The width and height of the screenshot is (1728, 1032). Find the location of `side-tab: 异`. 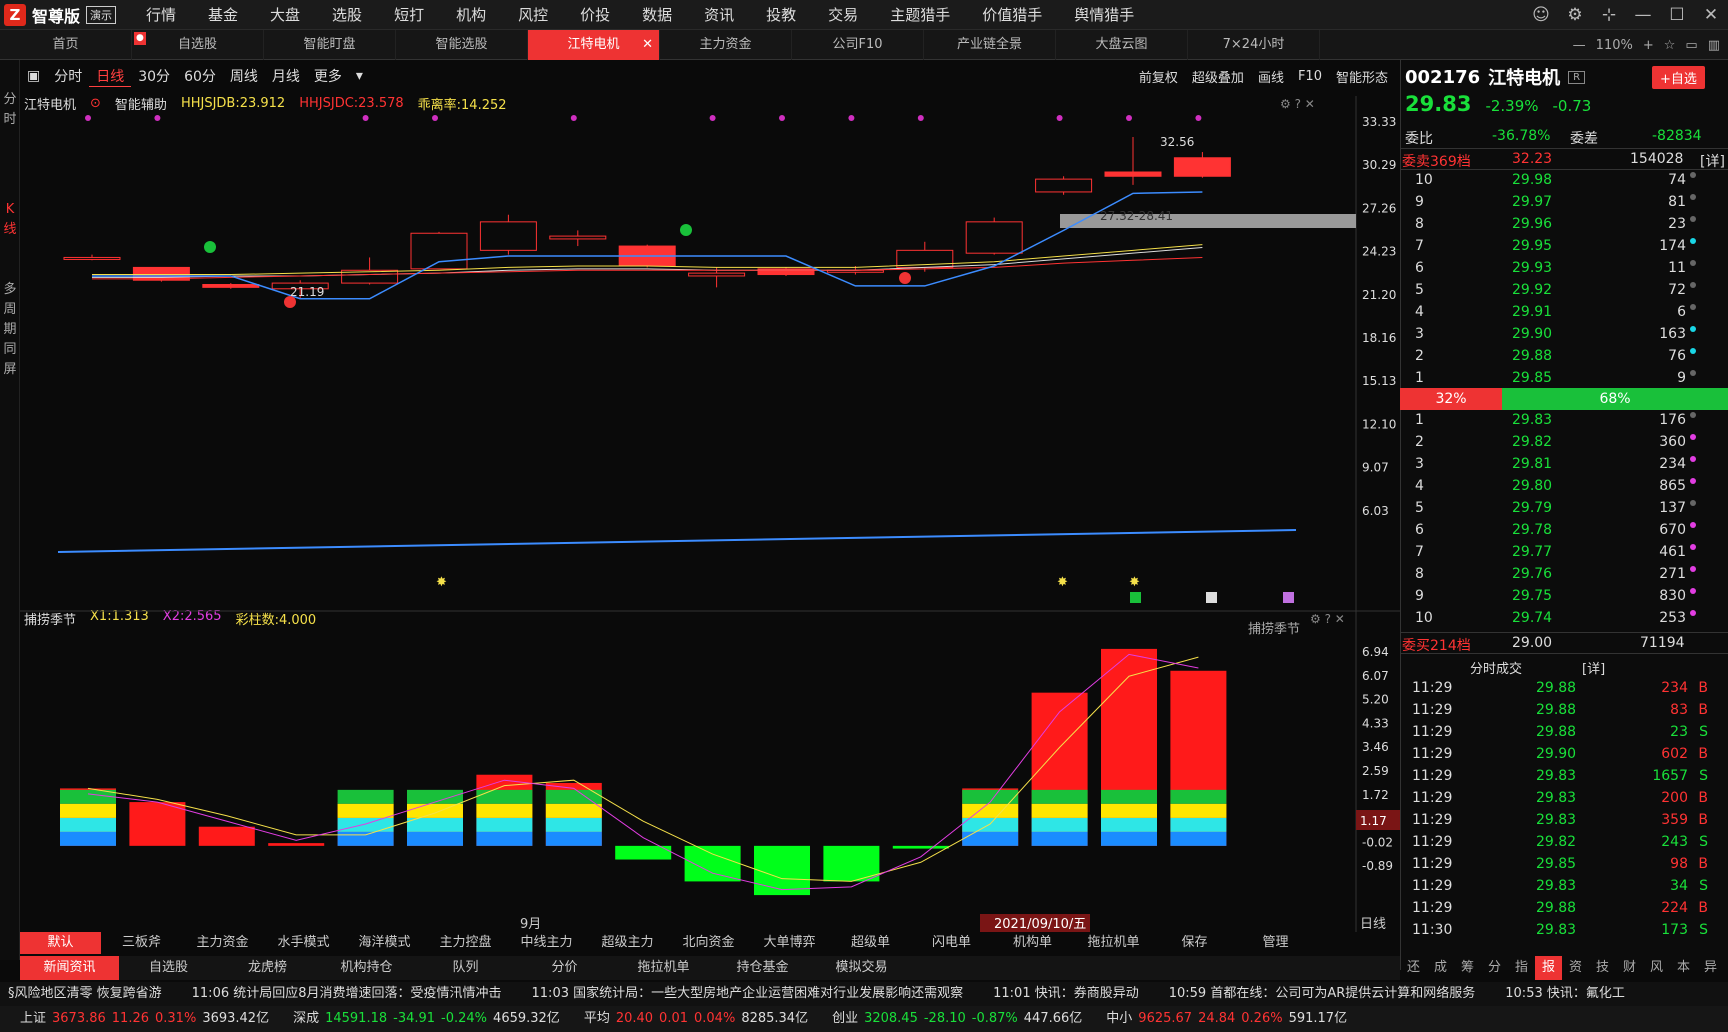

side-tab: 异 is located at coordinates (1710, 967).